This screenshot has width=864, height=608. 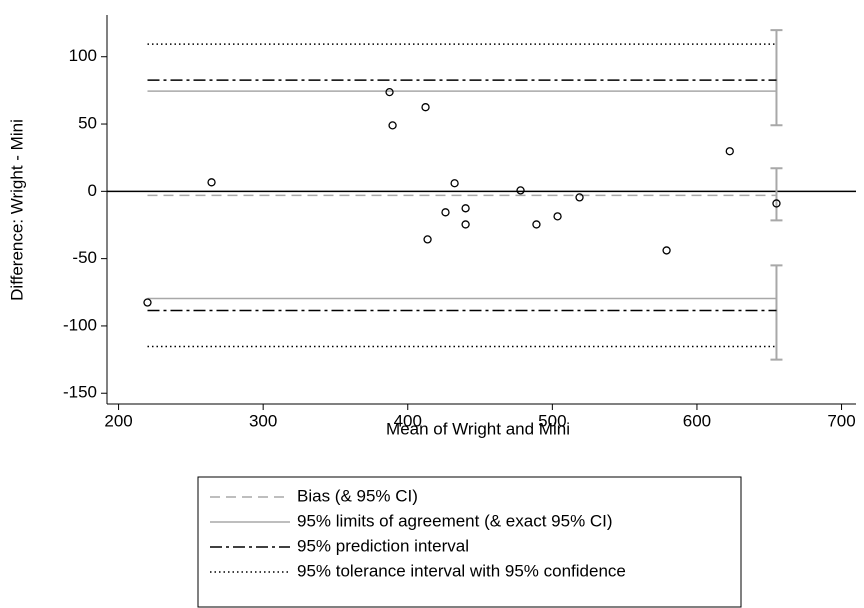 I want to click on y-axis-label: Difference: Wright - Mini, so click(x=16, y=210).